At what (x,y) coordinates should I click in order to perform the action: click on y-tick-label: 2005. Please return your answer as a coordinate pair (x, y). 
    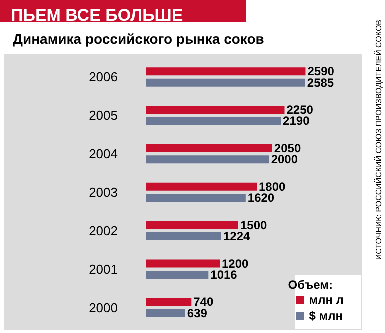
    Looking at the image, I should click on (103, 116).